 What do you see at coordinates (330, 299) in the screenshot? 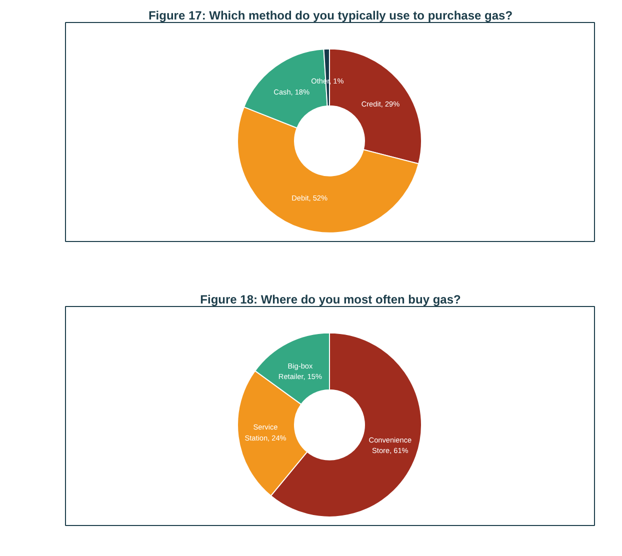
I see `chart-title: Figure 18: Where do you most often buy gas?` at bounding box center [330, 299].